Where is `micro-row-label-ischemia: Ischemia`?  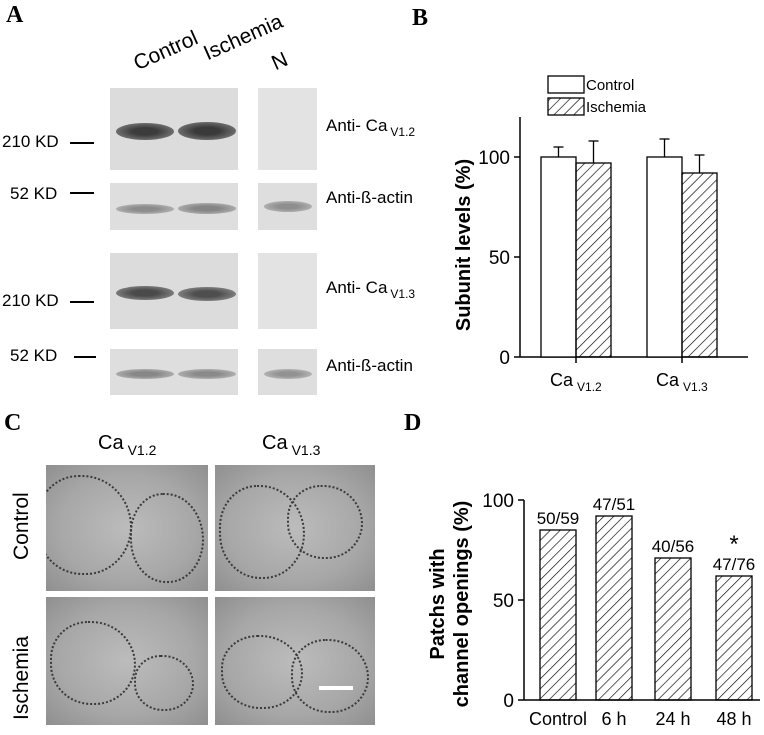 micro-row-label-ischemia: Ischemia is located at coordinates (21, 677).